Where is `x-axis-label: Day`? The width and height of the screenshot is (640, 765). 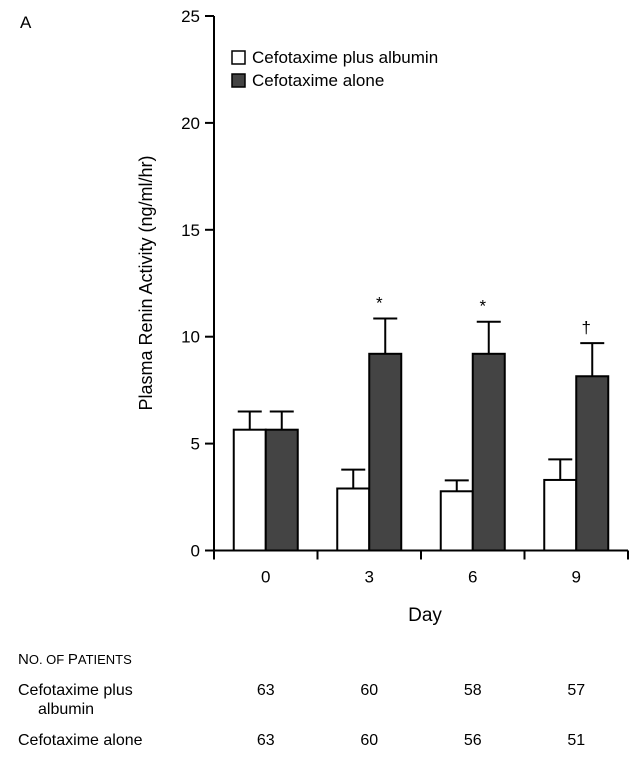
x-axis-label: Day is located at coordinates (425, 615).